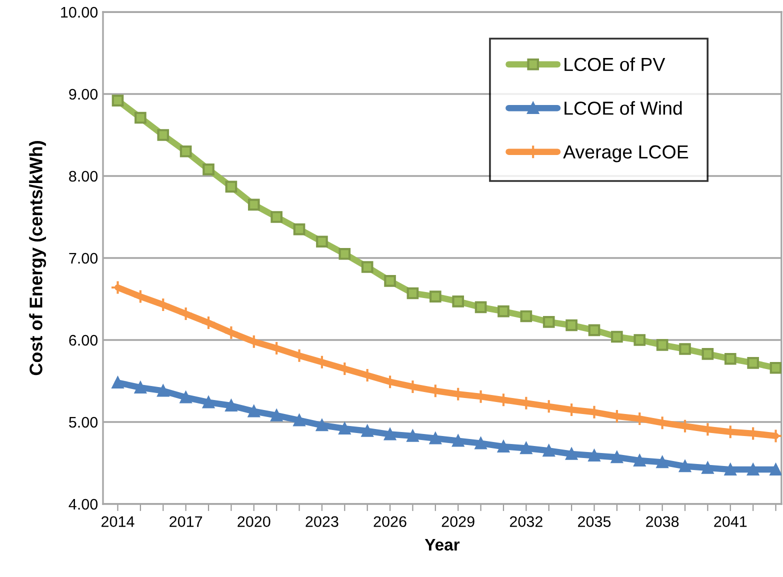 This screenshot has height=577, width=783. I want to click on x-tick-label: 2023, so click(322, 522).